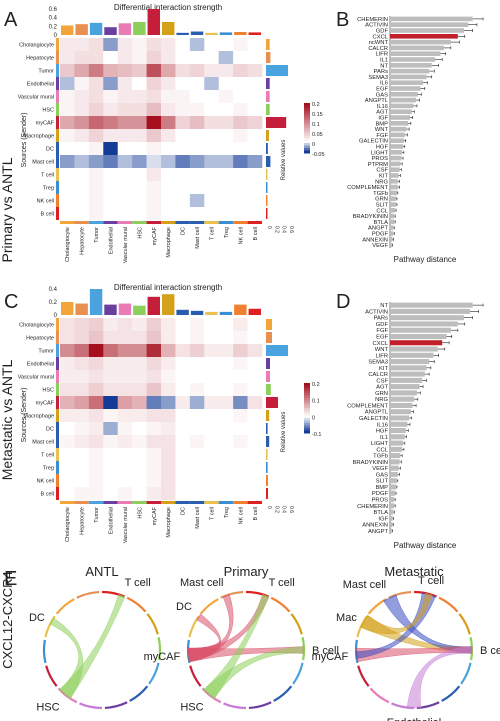 The width and height of the screenshot is (500, 721). What do you see at coordinates (382, 381) in the screenshot?
I see `D-label-12: CSF` at bounding box center [382, 381].